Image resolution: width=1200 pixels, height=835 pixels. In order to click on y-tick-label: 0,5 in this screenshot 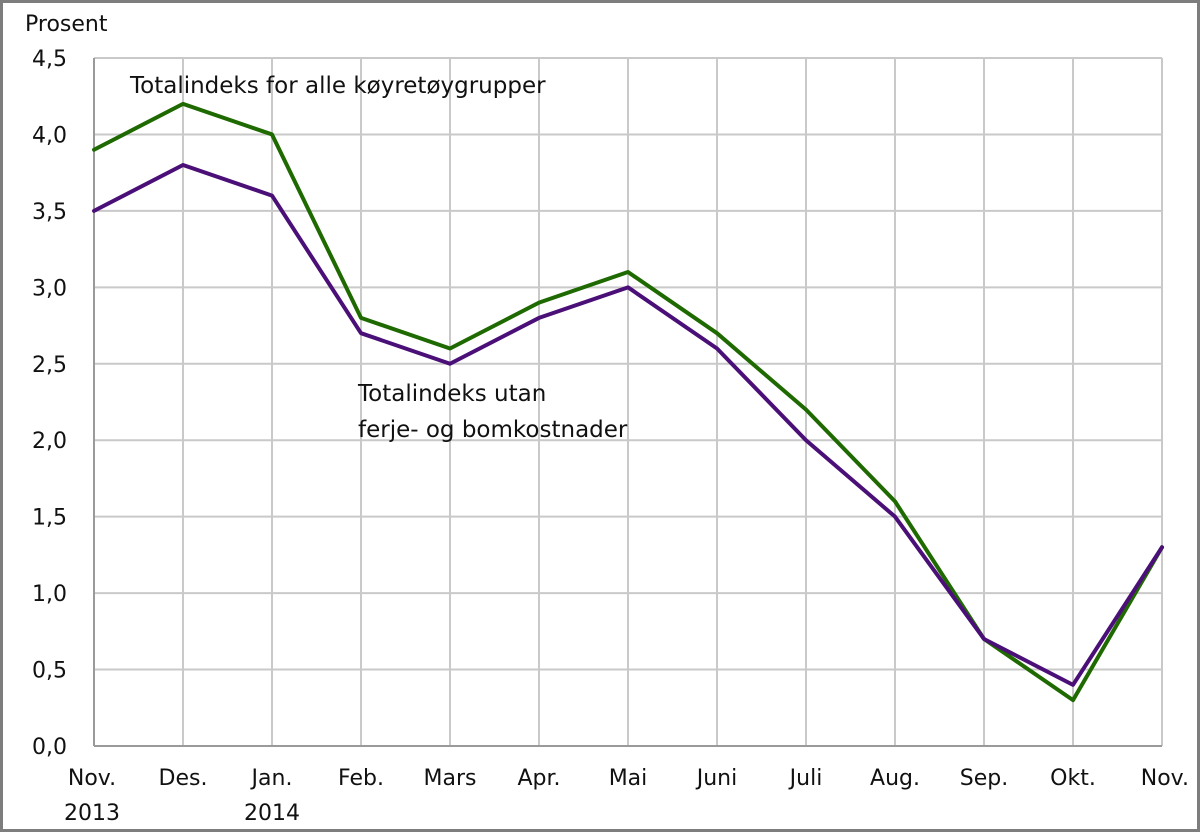, I will do `click(49, 671)`.